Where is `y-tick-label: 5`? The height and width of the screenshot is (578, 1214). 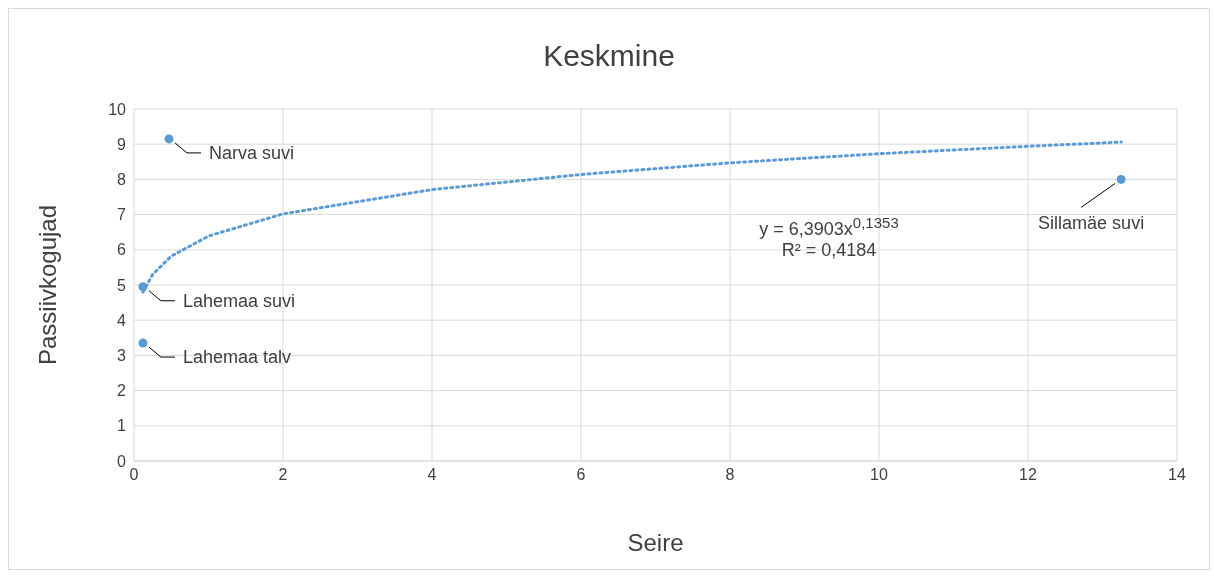
y-tick-label: 5 is located at coordinates (122, 285).